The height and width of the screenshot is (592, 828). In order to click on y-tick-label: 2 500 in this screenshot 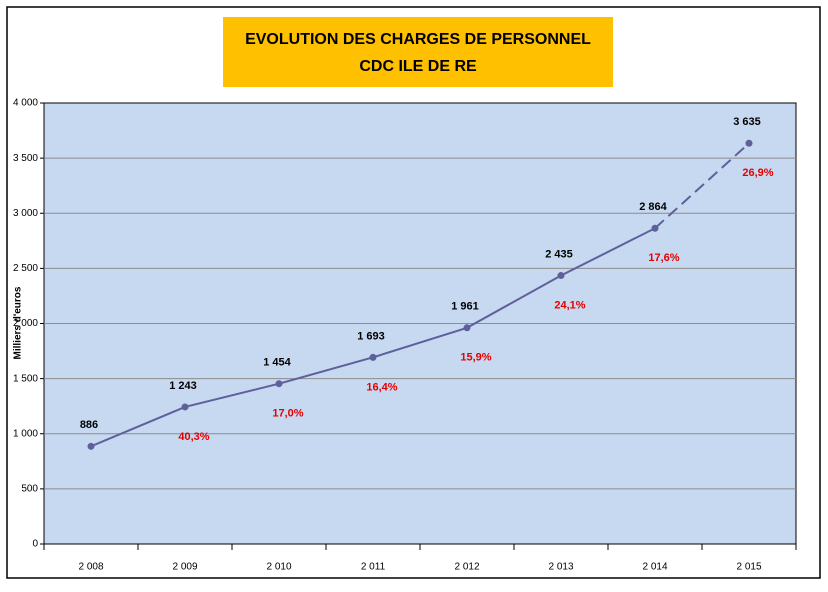, I will do `click(25, 268)`.